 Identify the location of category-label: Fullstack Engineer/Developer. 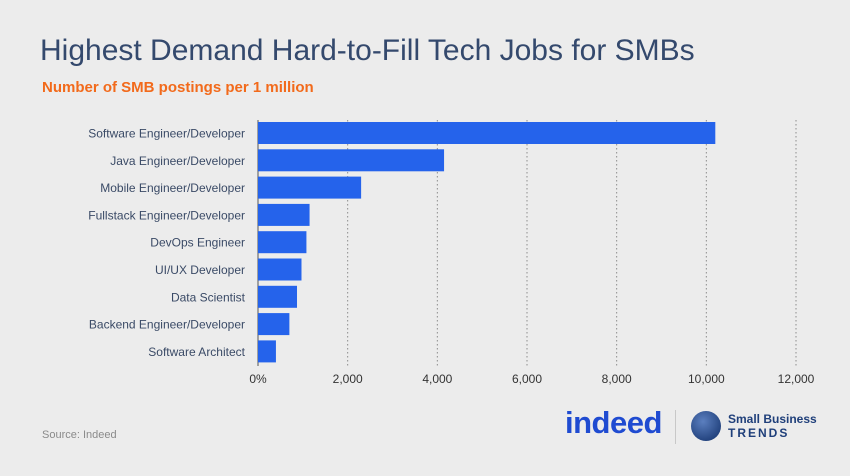
(166, 215).